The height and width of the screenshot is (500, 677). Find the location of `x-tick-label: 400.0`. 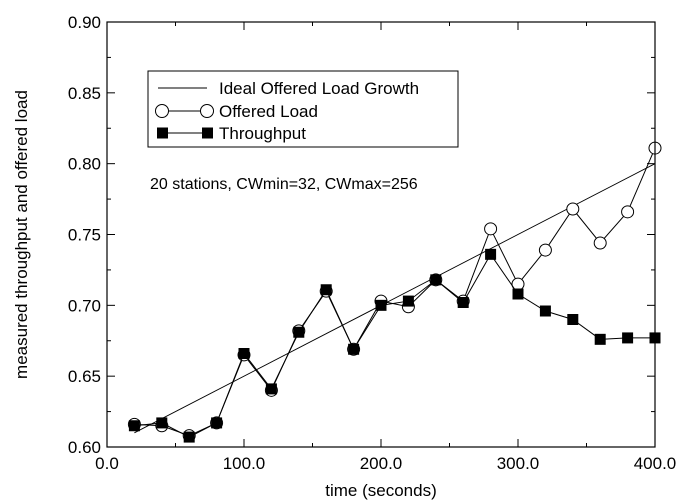

x-tick-label: 400.0 is located at coordinates (655, 463).